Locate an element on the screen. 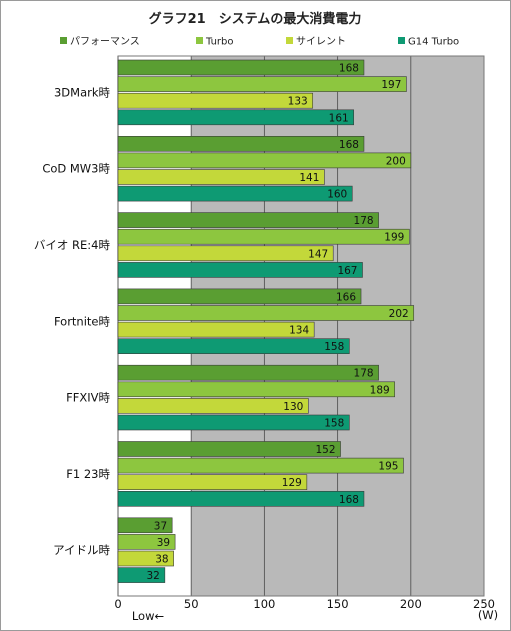 Image resolution: width=511 pixels, height=631 pixels. data-label-0-0: 168 is located at coordinates (349, 69).